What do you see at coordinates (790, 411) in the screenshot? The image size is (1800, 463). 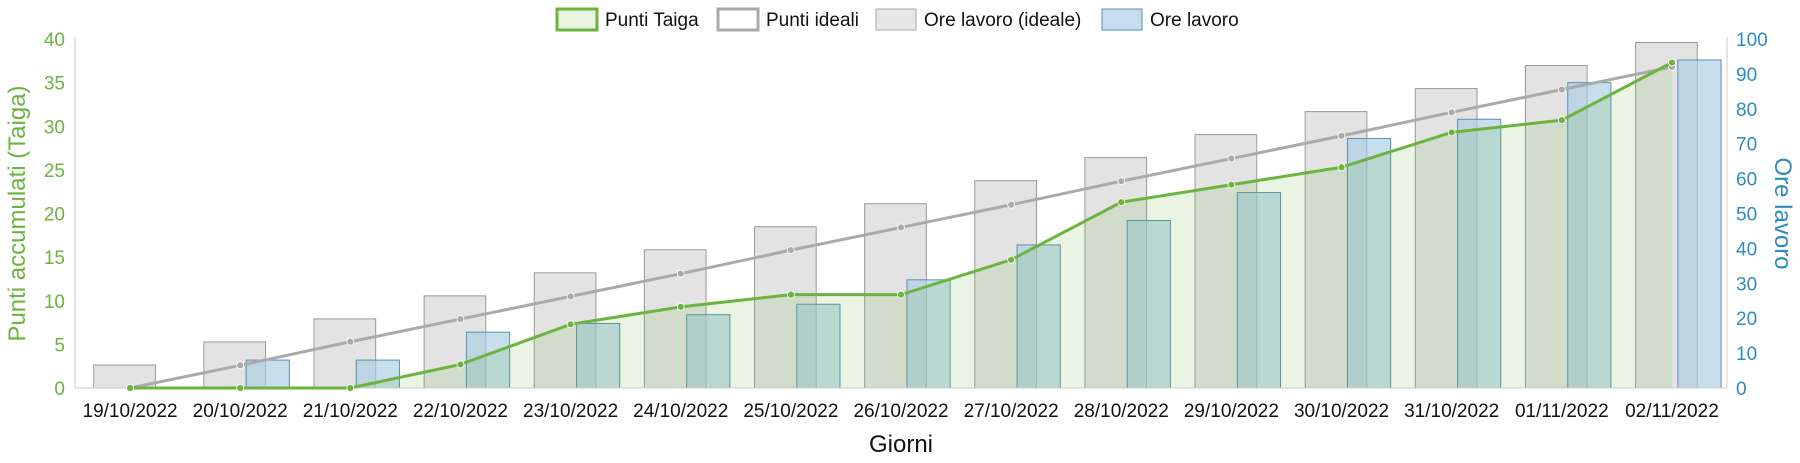 I see `tick-label-x: 25/10/2022` at bounding box center [790, 411].